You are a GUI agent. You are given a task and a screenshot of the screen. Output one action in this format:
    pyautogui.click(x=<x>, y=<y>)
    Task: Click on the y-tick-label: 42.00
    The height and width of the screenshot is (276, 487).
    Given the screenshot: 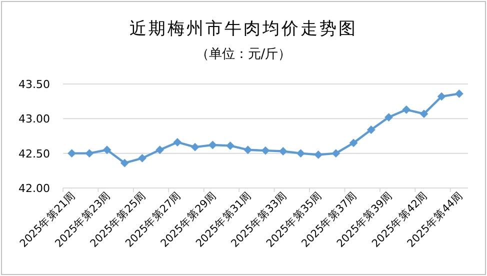 What is the action you would take?
    pyautogui.click(x=34, y=188)
    